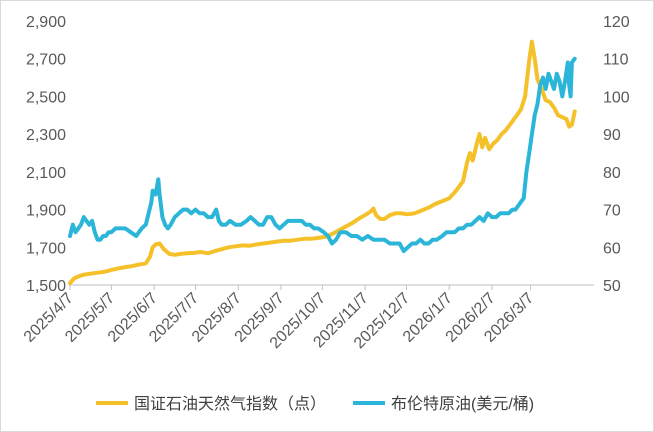 This screenshot has height=432, width=654. Describe the element at coordinates (46, 173) in the screenshot. I see `left-tick-label: 2,100` at that location.